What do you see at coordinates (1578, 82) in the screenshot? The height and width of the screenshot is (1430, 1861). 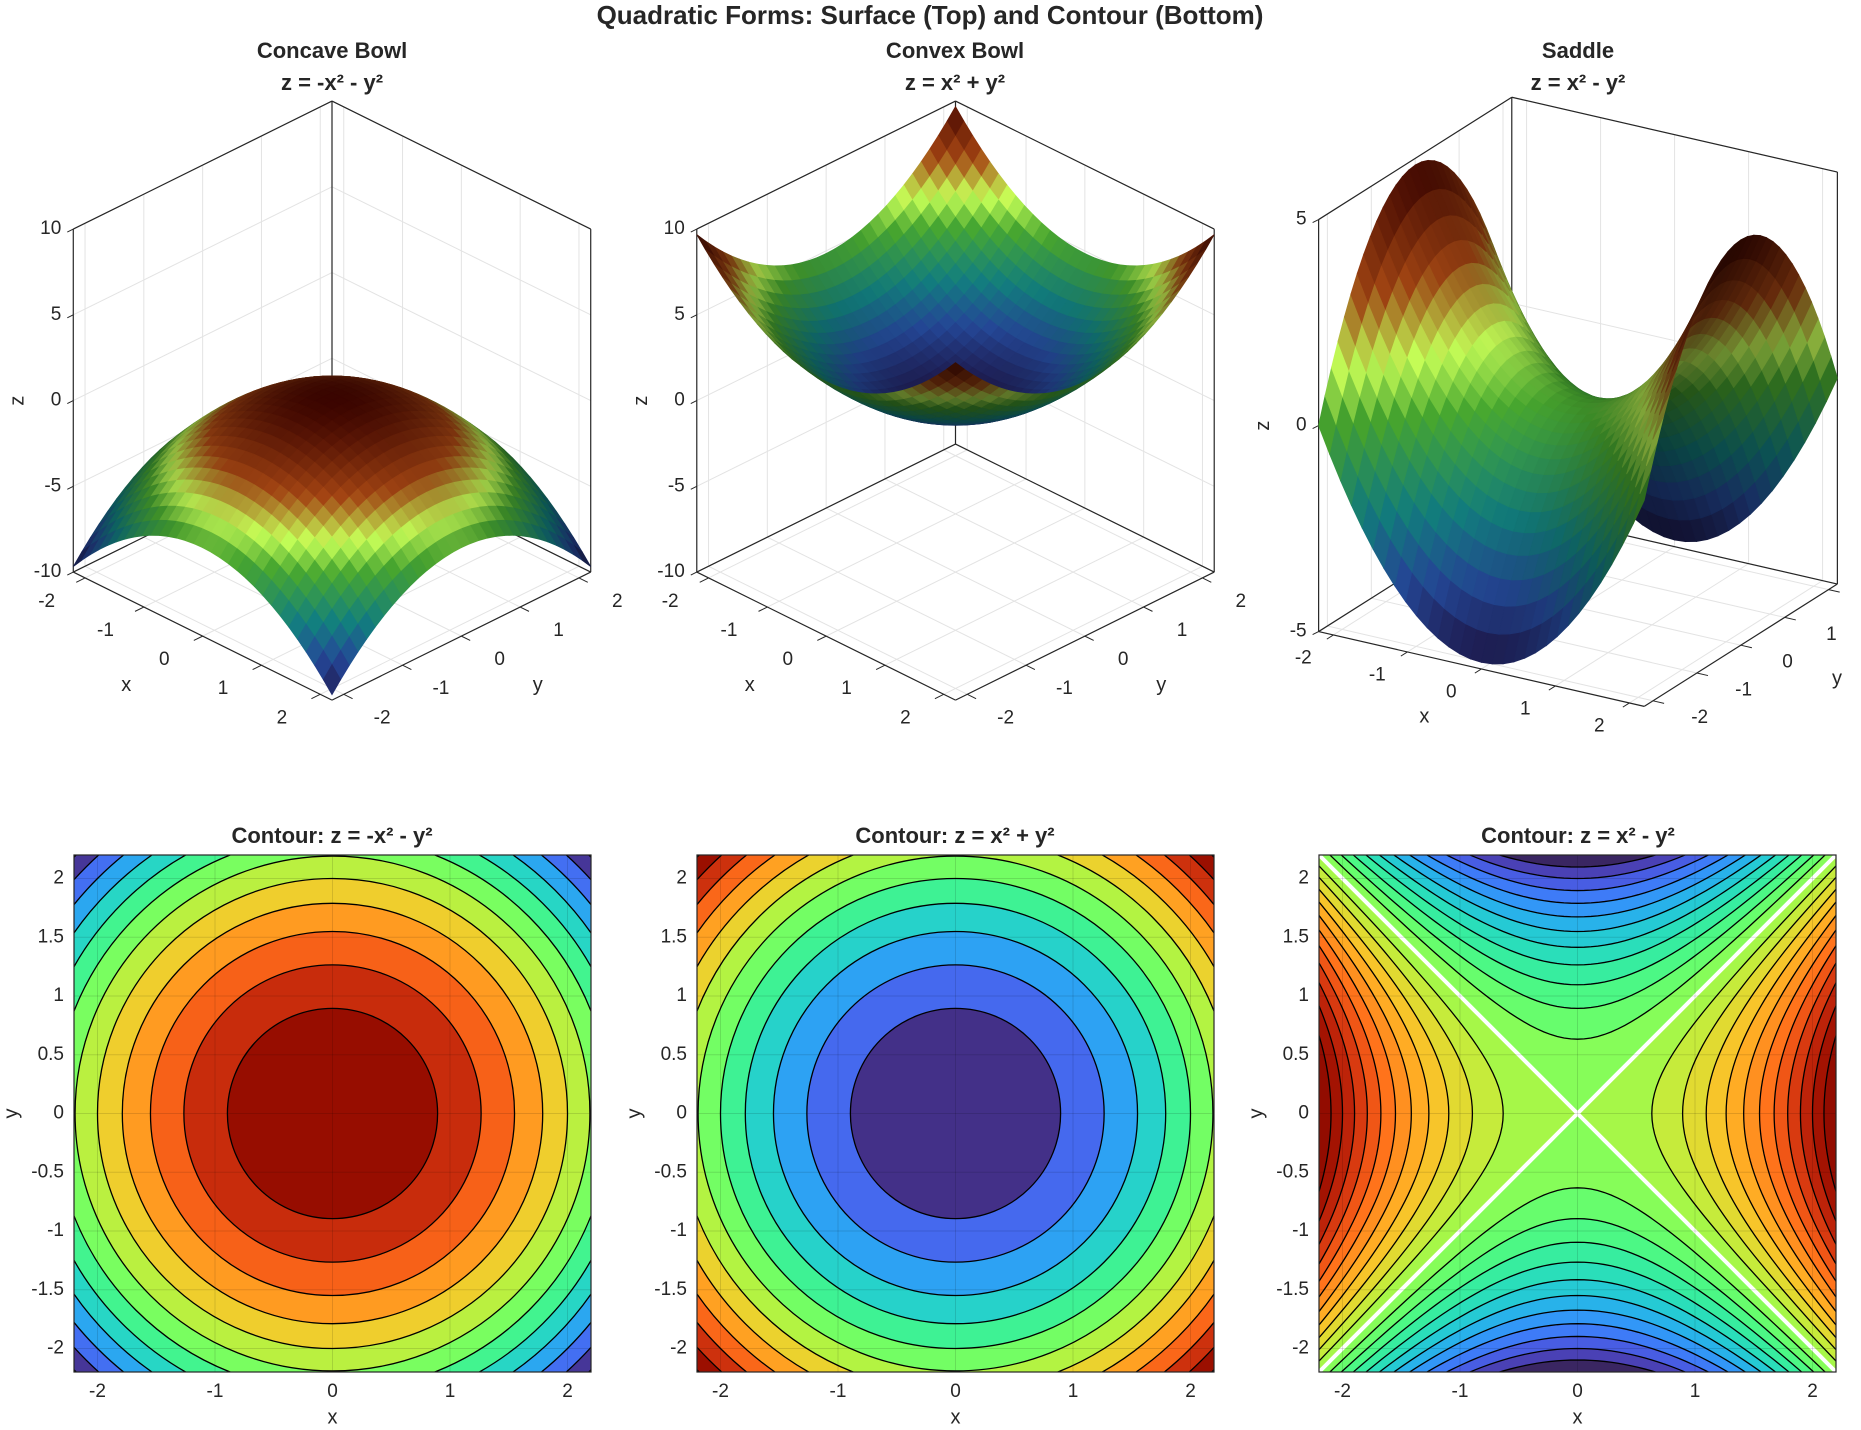 I see `panel-title-line2: z = x² - y²` at bounding box center [1578, 82].